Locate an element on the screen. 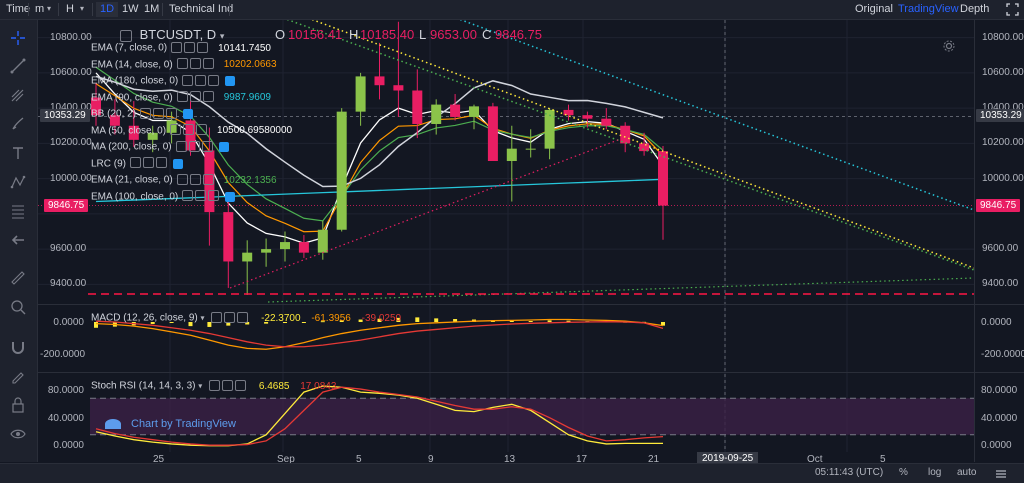 The width and height of the screenshot is (1024, 483). indicator-name: EMA (21, close, 0) is located at coordinates (132, 180).